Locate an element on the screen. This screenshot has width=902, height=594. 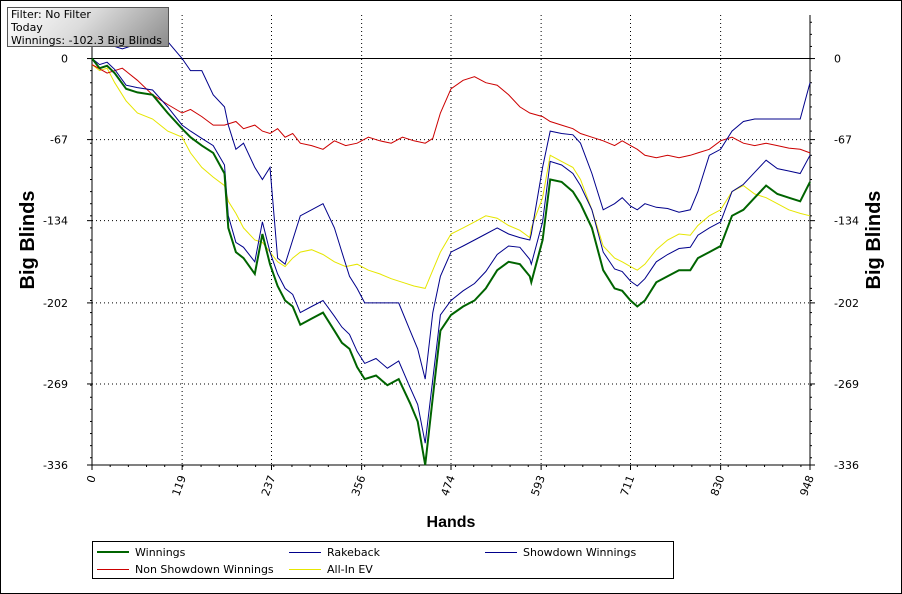
legend-item-non-showdown-winnings: Non Showdown Winnings is located at coordinates (185, 569).